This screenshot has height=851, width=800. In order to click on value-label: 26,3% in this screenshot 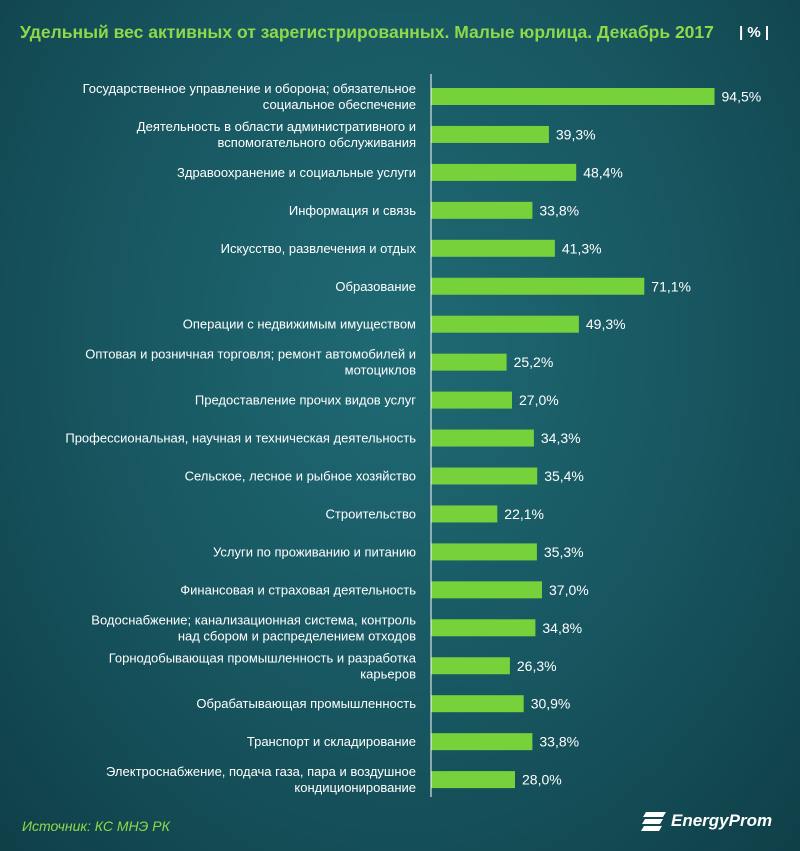, I will do `click(537, 666)`.